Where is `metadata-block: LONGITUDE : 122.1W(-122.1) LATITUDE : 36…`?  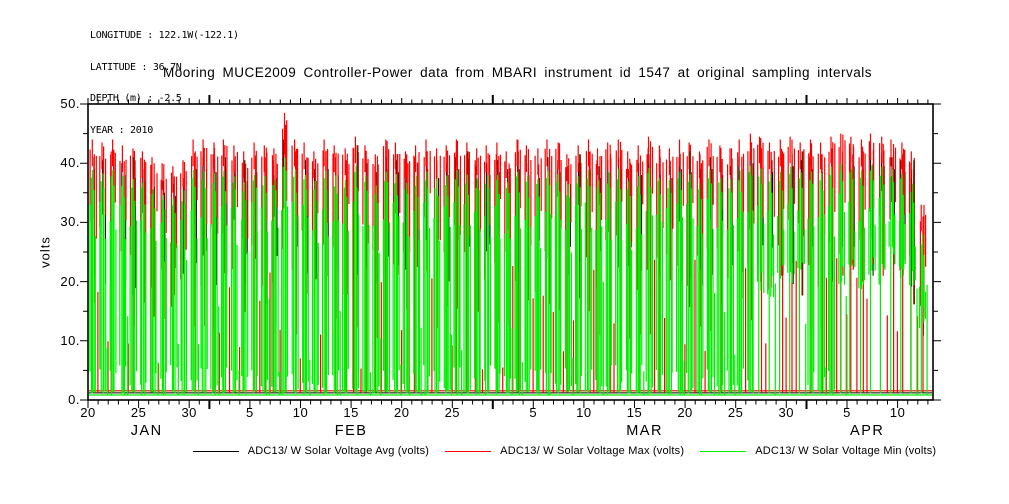
metadata-block: LONGITUDE : 122.1W(-122.1) LATITUDE : 36… is located at coordinates (164, 83).